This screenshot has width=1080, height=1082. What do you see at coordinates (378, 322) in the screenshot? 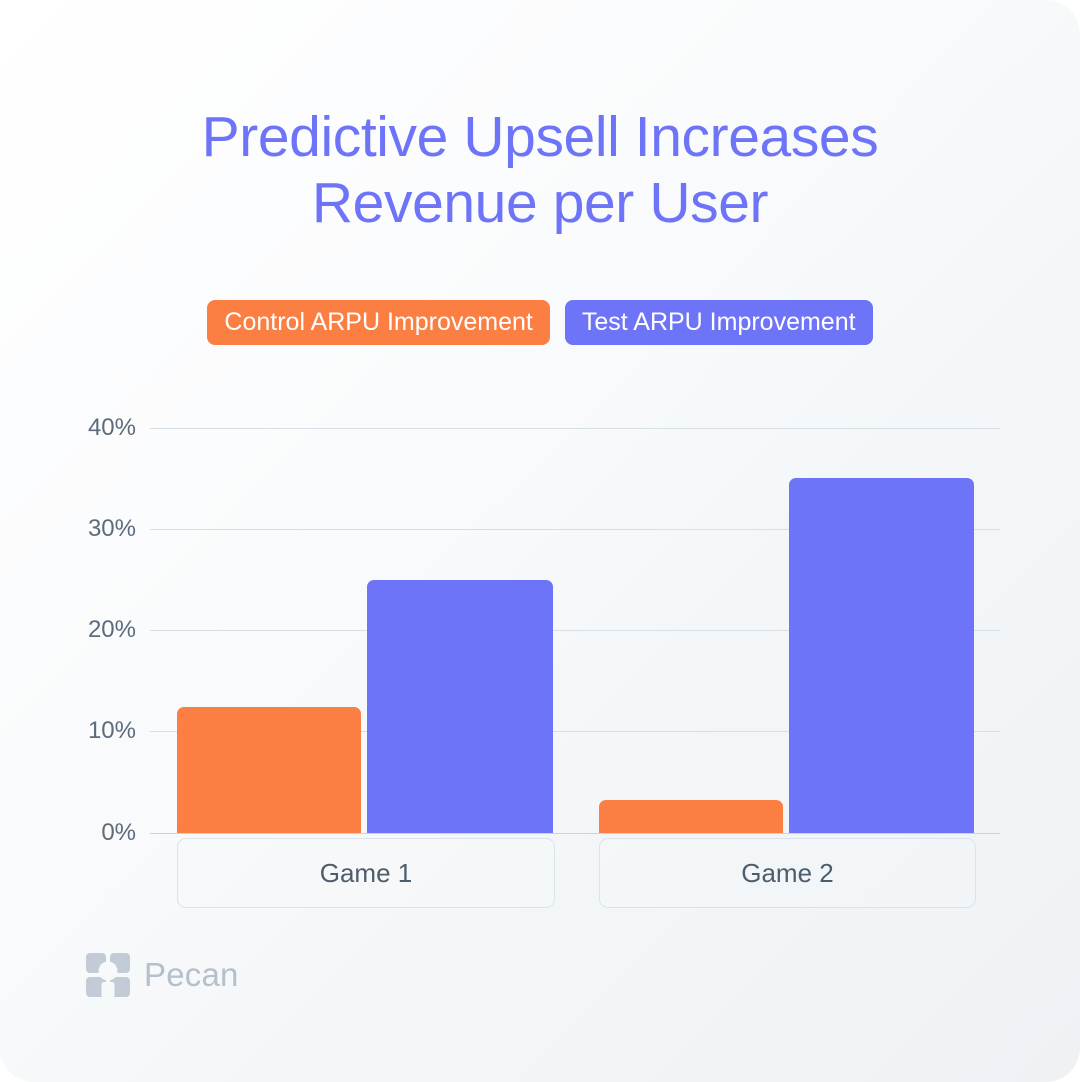
I see `legend-item-control: Control ARPU Improvement` at bounding box center [378, 322].